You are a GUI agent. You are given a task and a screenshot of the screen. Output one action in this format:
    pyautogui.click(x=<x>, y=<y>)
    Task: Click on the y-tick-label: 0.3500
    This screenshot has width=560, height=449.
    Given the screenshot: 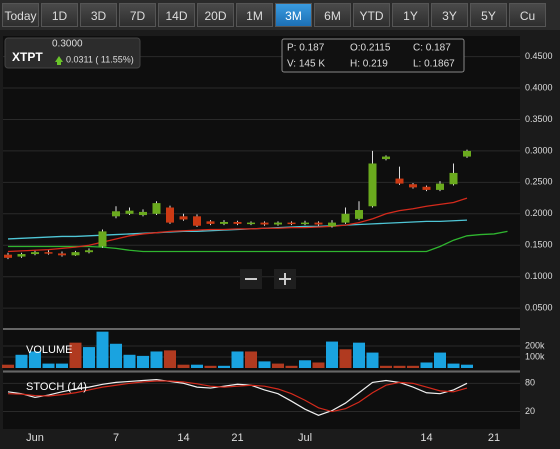 What is the action you would take?
    pyautogui.click(x=539, y=119)
    